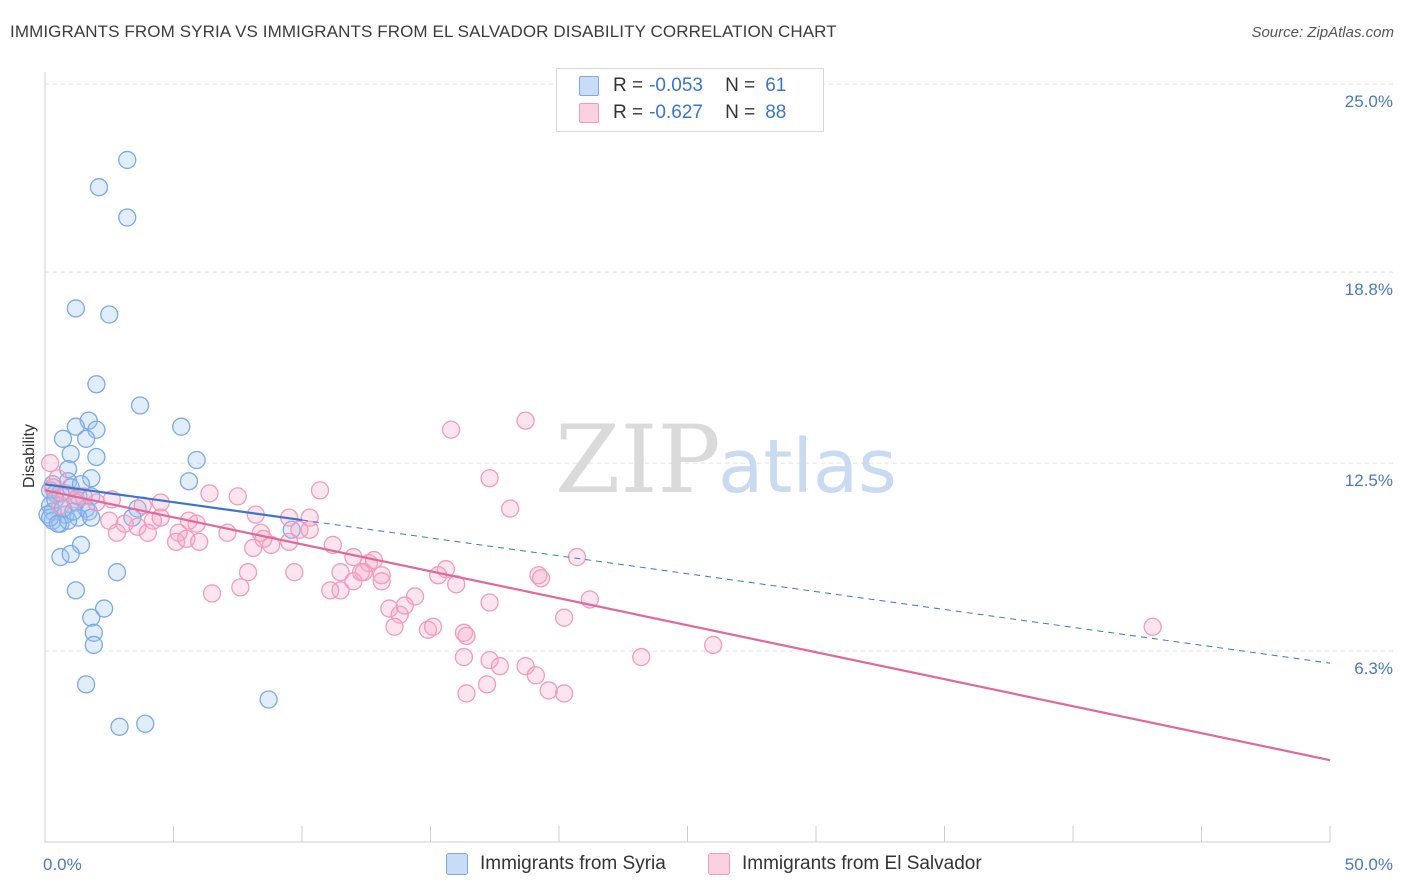 The width and height of the screenshot is (1406, 892). I want to click on legend-item-syria: Immigrants from Syria, so click(556, 864).